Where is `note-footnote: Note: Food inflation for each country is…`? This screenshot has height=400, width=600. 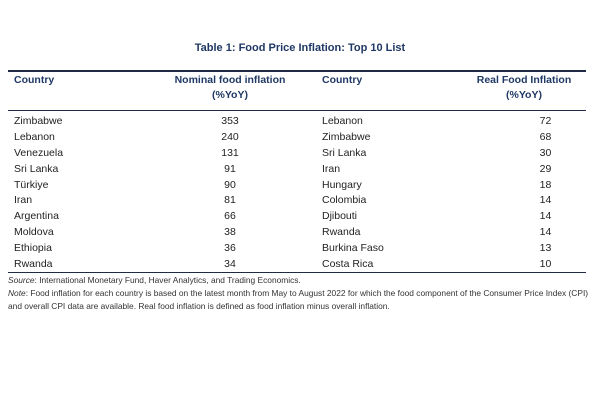 note-footnote: Note: Food inflation for each country is… is located at coordinates (300, 300).